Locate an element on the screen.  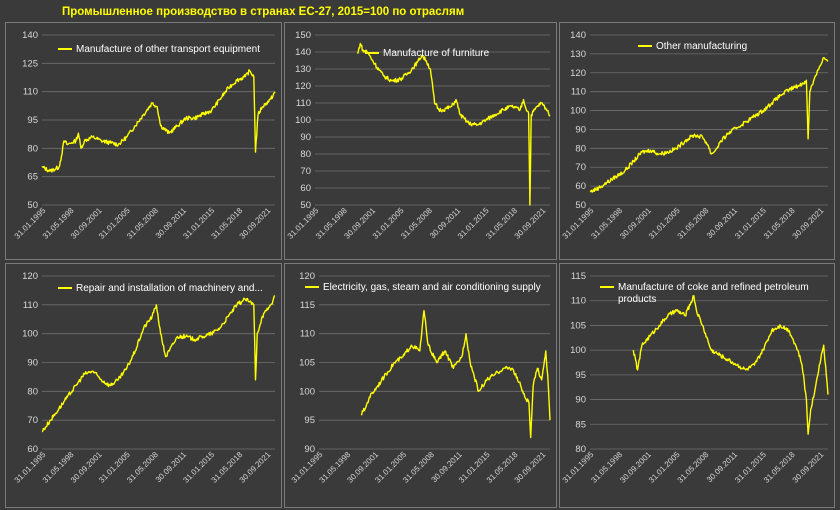
y-tick-label: 65 is located at coordinates (32, 177).